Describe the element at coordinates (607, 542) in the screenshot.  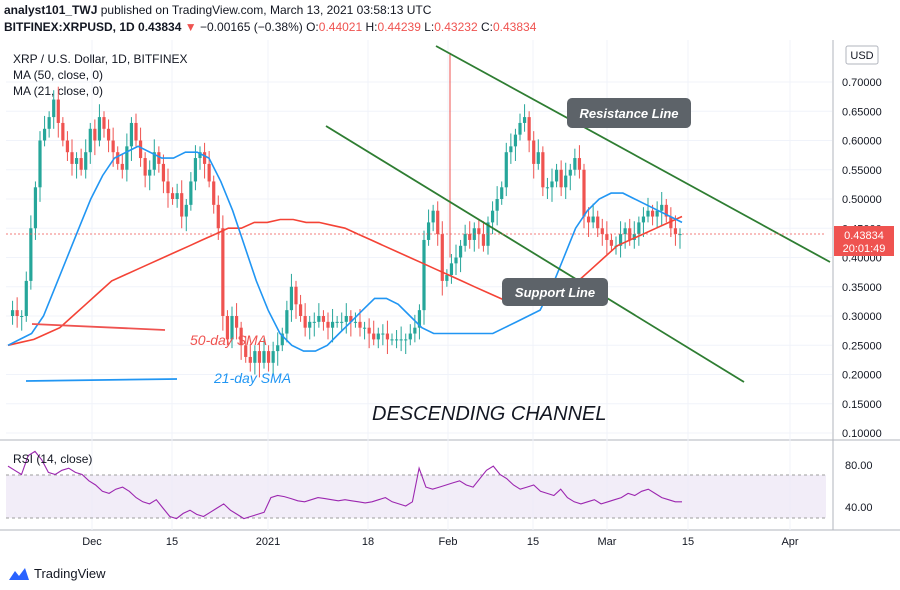
I see `time-tick-label: Mar` at that location.